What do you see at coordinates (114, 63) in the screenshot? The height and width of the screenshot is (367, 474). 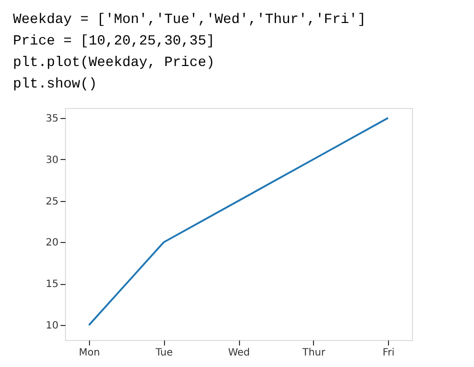 I see `text: plt.plot(Weekday, Price)` at bounding box center [114, 63].